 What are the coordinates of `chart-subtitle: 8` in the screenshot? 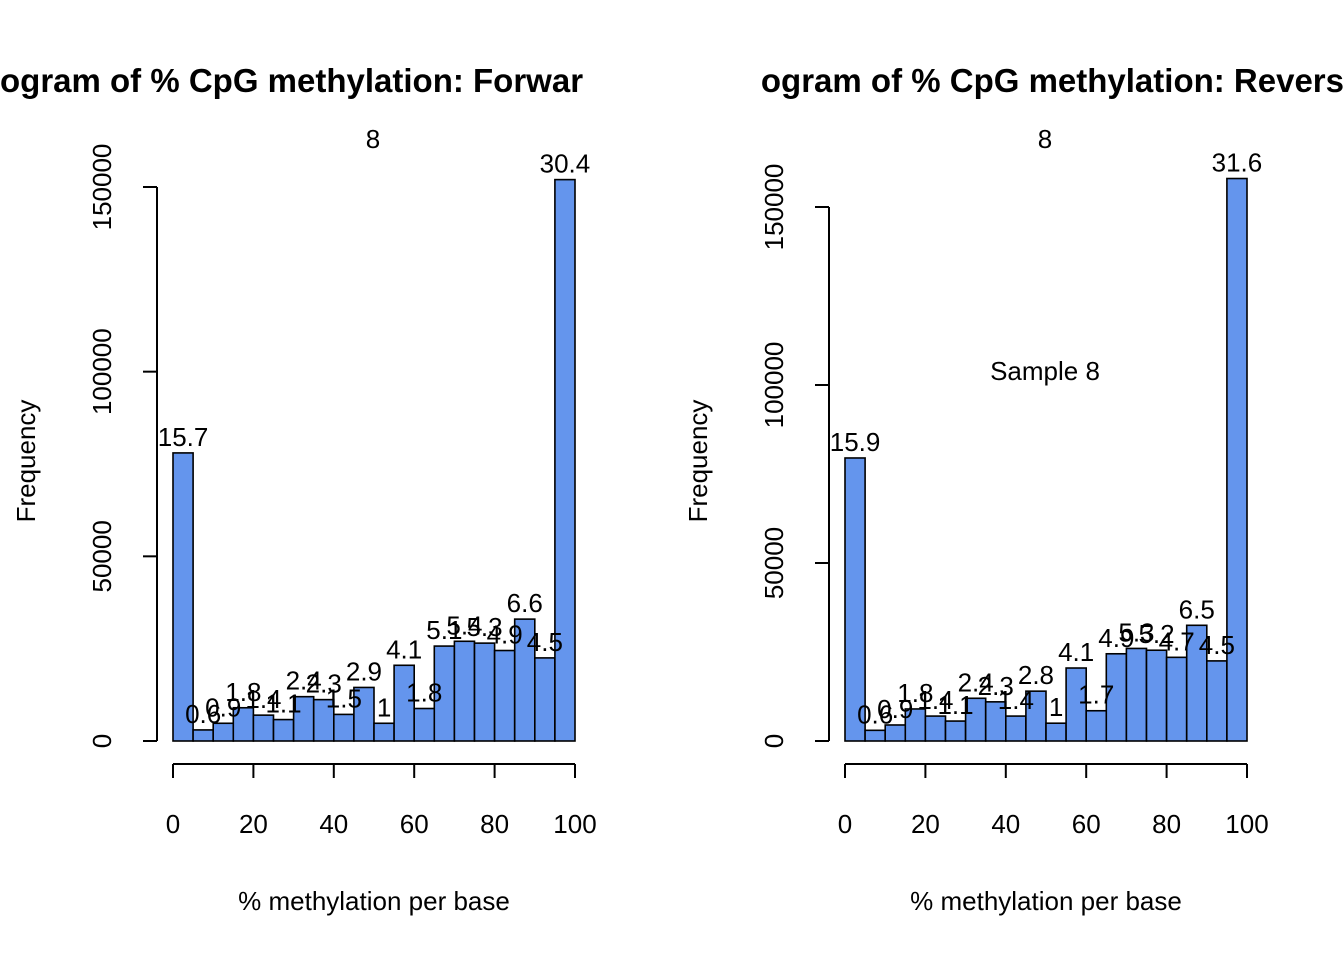 It's located at (1045, 139).